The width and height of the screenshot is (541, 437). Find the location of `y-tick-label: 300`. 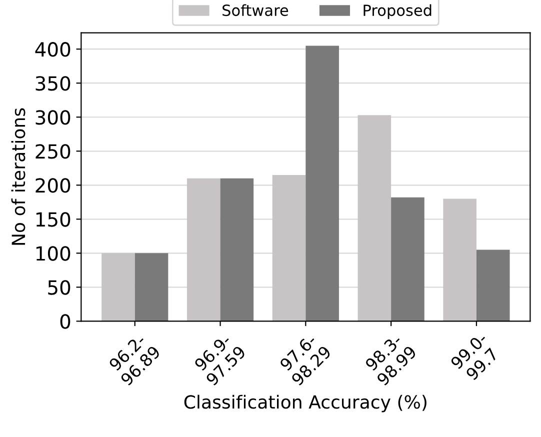

y-tick-label: 300 is located at coordinates (53, 117).